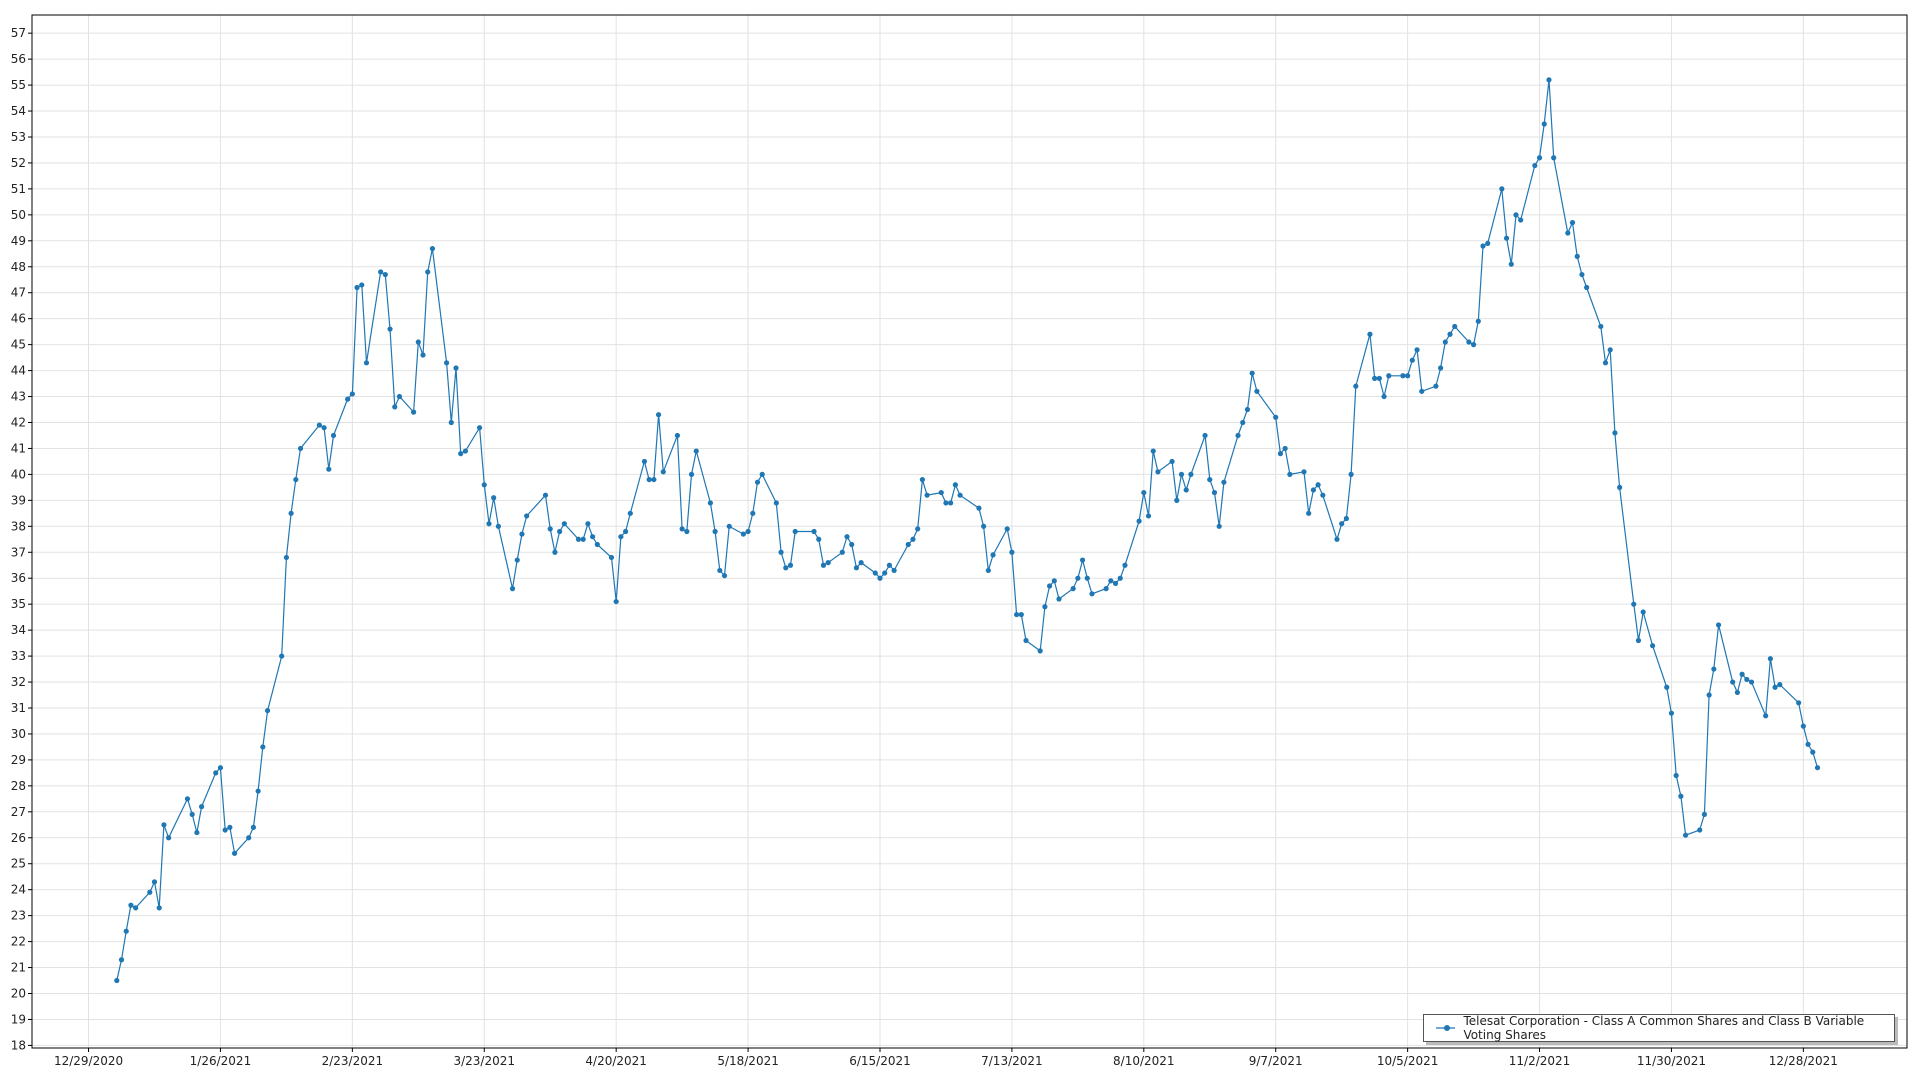 The width and height of the screenshot is (1920, 1080). What do you see at coordinates (18, 916) in the screenshot?
I see `y-tick-label: 23` at bounding box center [18, 916].